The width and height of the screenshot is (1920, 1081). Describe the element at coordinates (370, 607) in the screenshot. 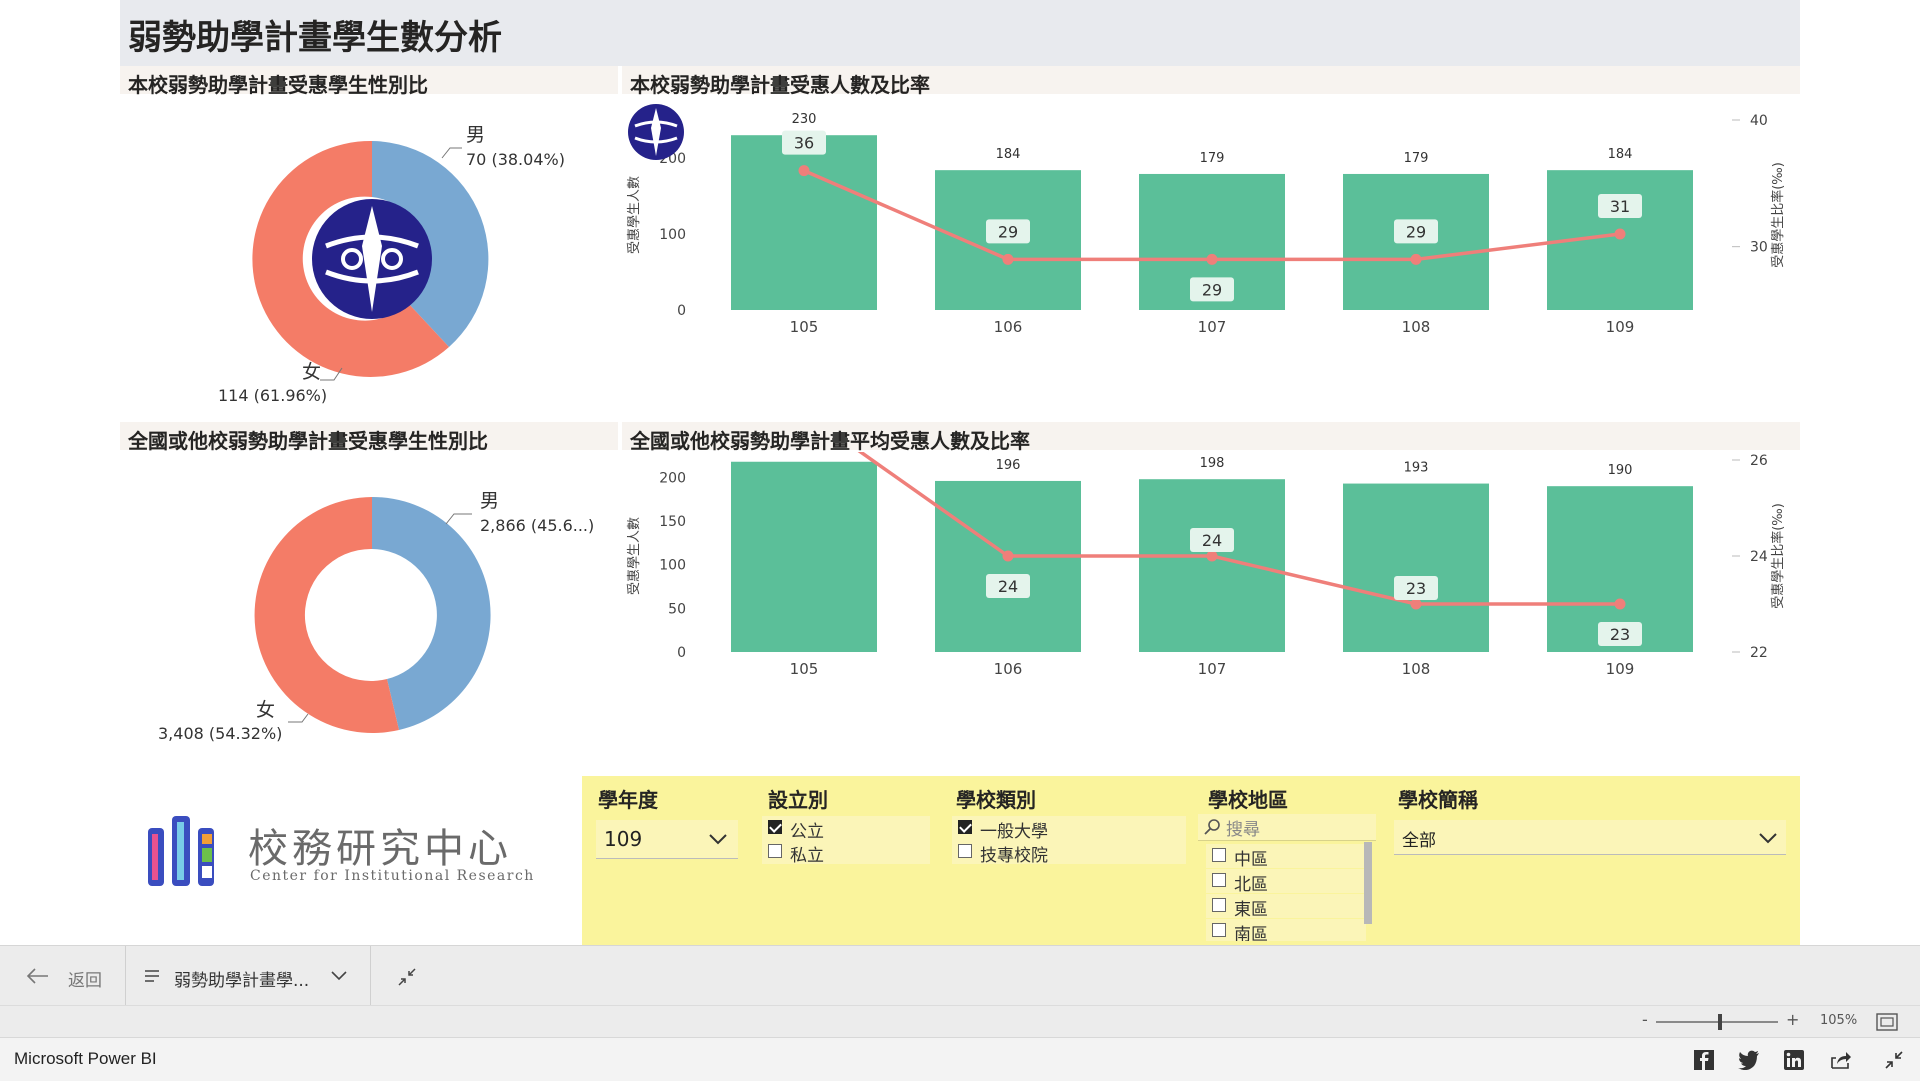

I see `donut-chart-national: 男 2,866 (45.6...) 女 3,408 (54.32%)` at that location.